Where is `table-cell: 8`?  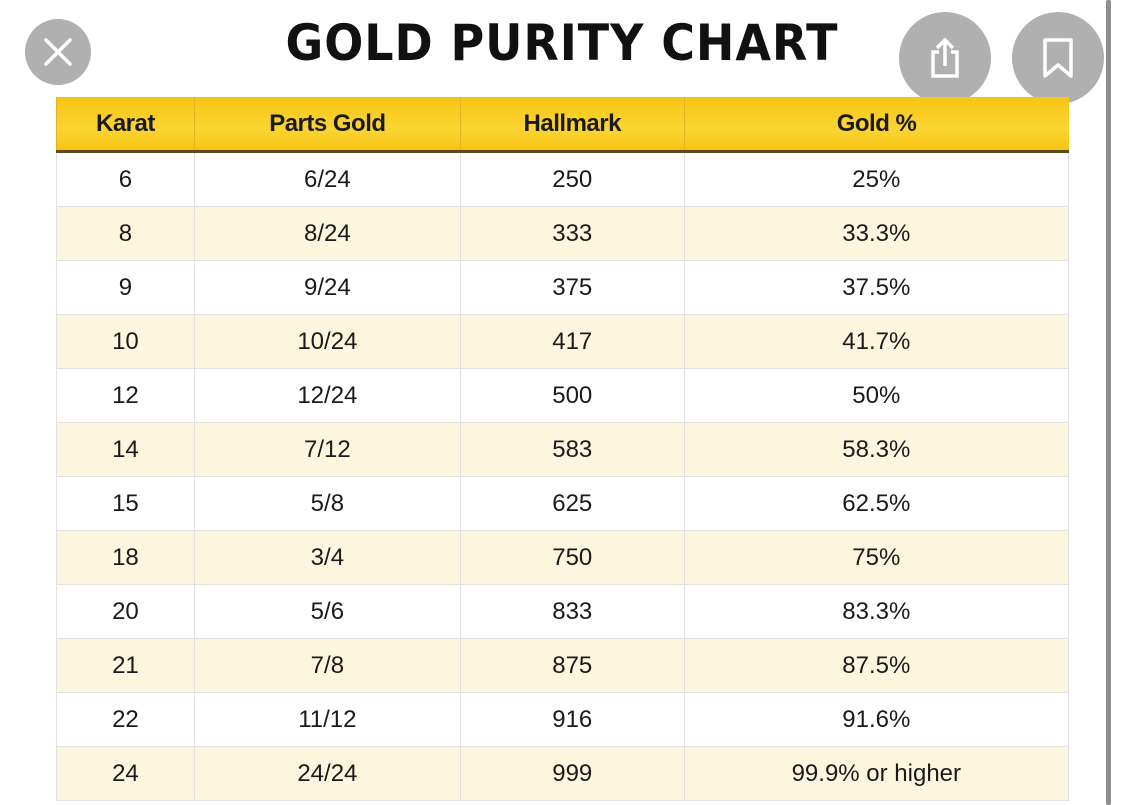
table-cell: 8 is located at coordinates (125, 233).